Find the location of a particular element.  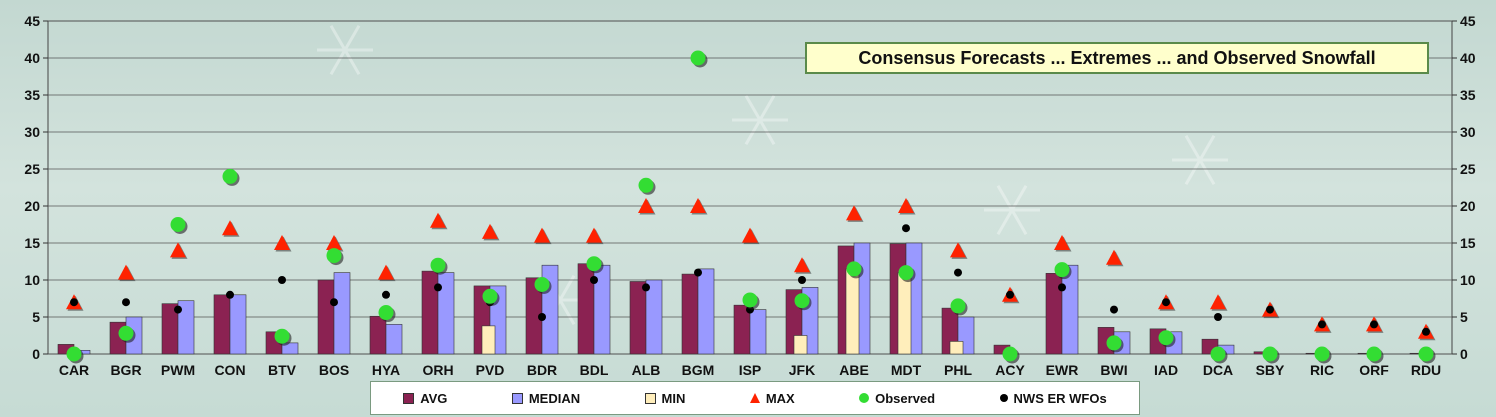

x-tick-label: CAR is located at coordinates (74, 370).